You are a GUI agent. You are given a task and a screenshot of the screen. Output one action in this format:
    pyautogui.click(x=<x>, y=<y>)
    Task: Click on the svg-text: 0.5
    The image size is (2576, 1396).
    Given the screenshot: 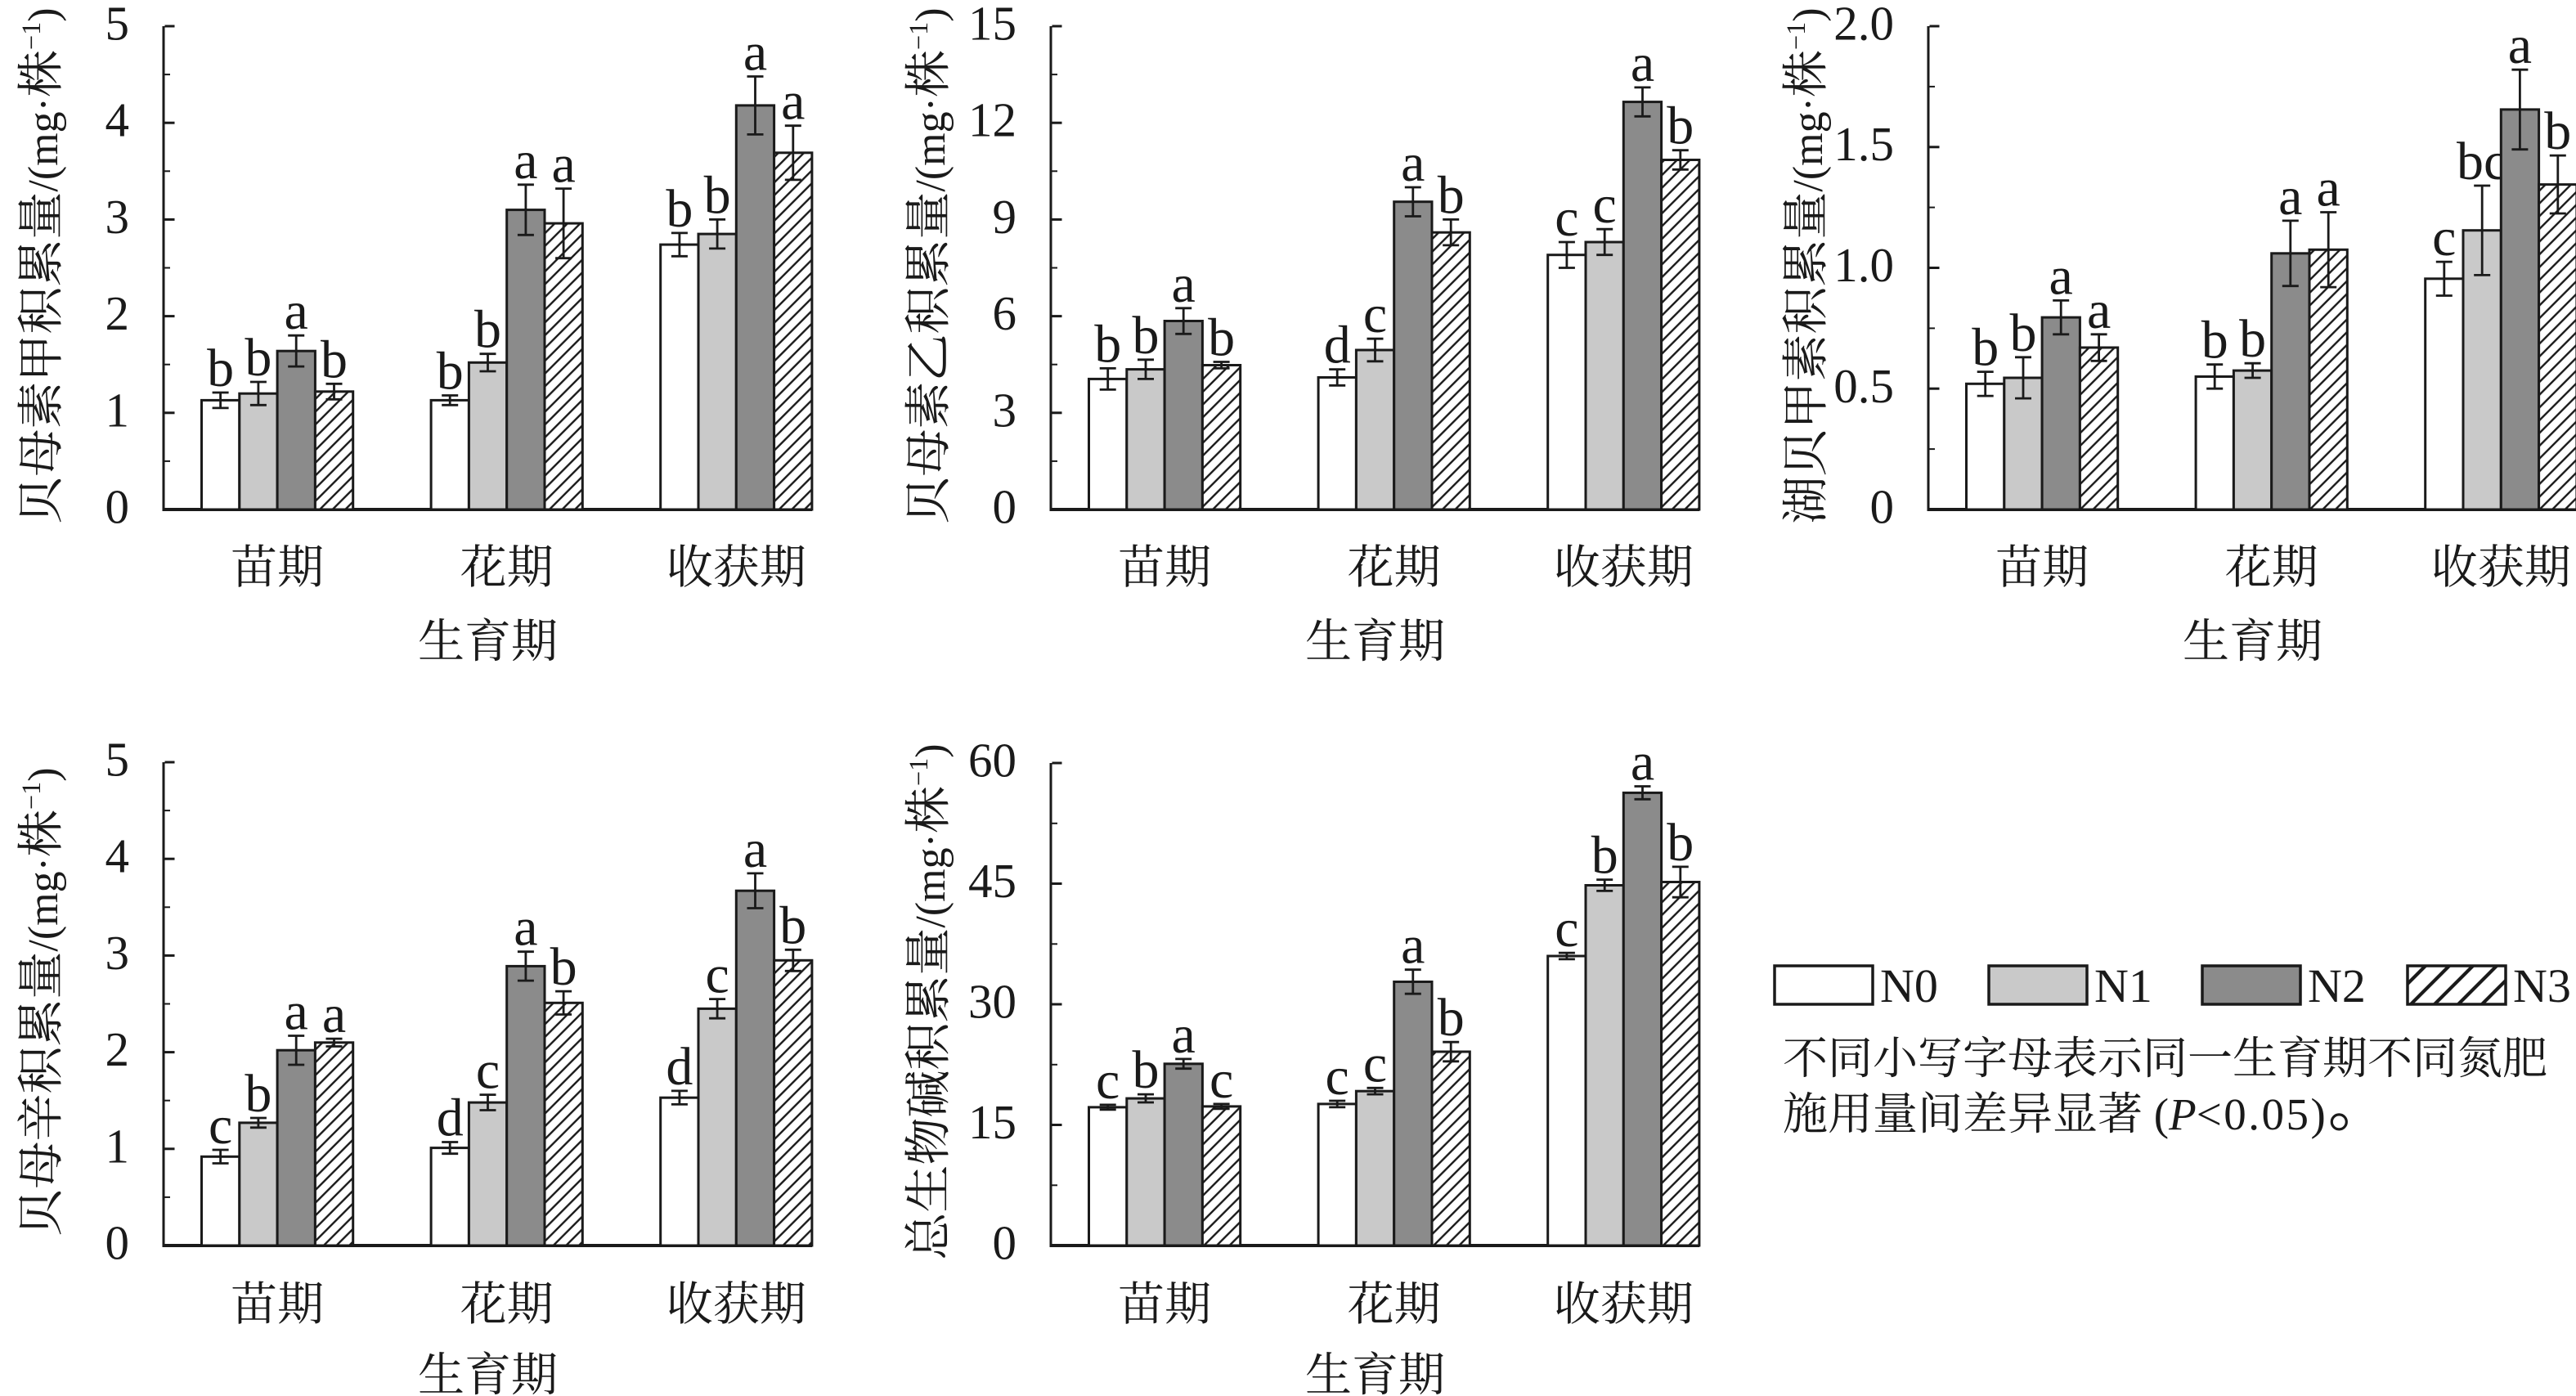 What is the action you would take?
    pyautogui.click(x=1863, y=386)
    